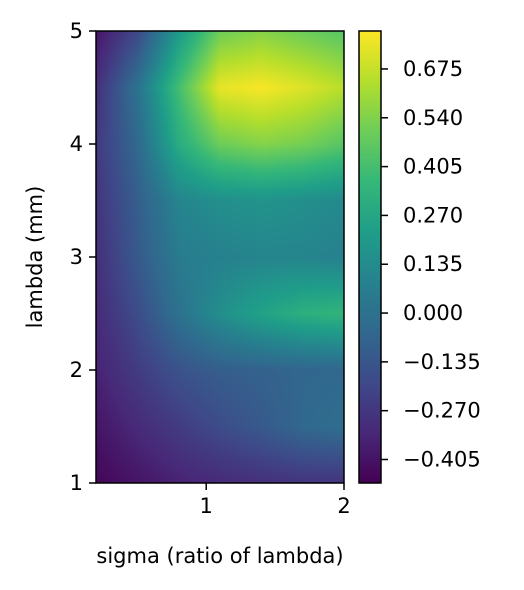 This screenshot has width=524, height=590. What do you see at coordinates (433, 167) in the screenshot?
I see `colorbar-tick-label: 0.405` at bounding box center [433, 167].